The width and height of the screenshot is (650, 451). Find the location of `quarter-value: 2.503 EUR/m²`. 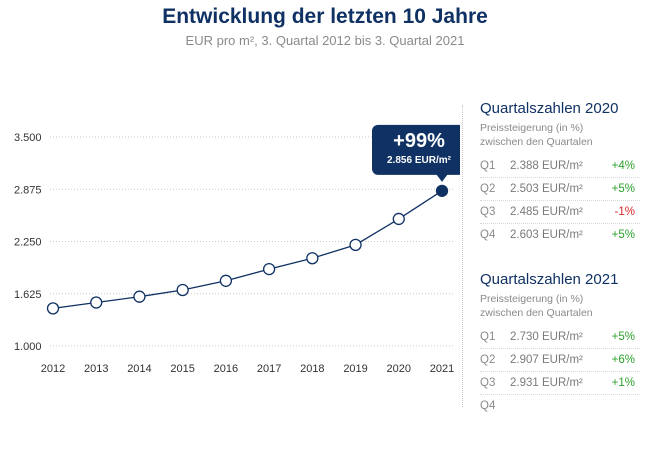

quarter-value: 2.503 EUR/m² is located at coordinates (546, 189).